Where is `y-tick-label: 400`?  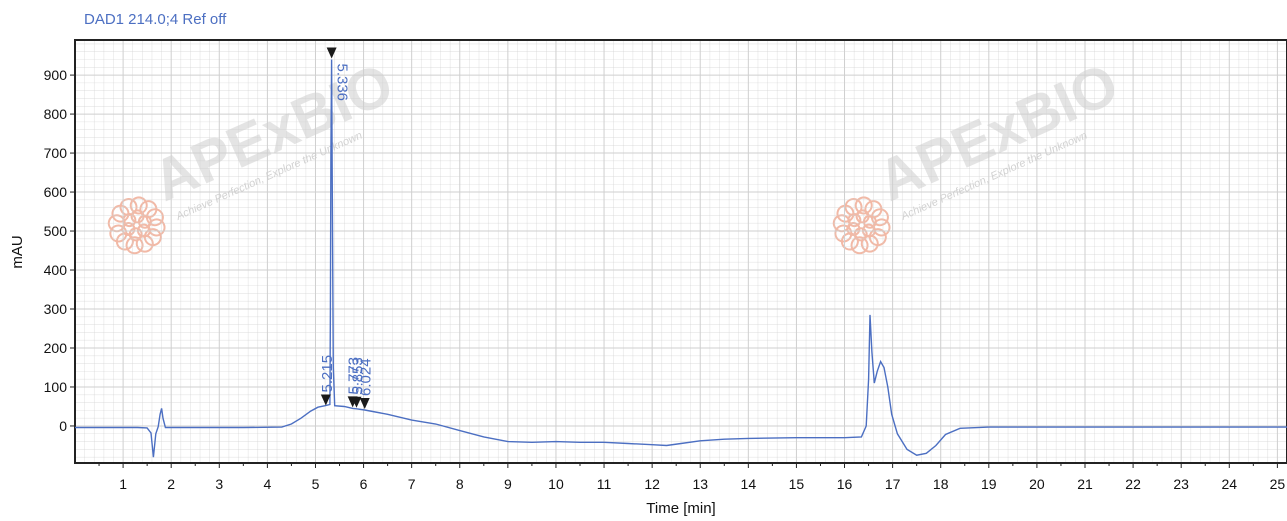 y-tick-label: 400 is located at coordinates (56, 270).